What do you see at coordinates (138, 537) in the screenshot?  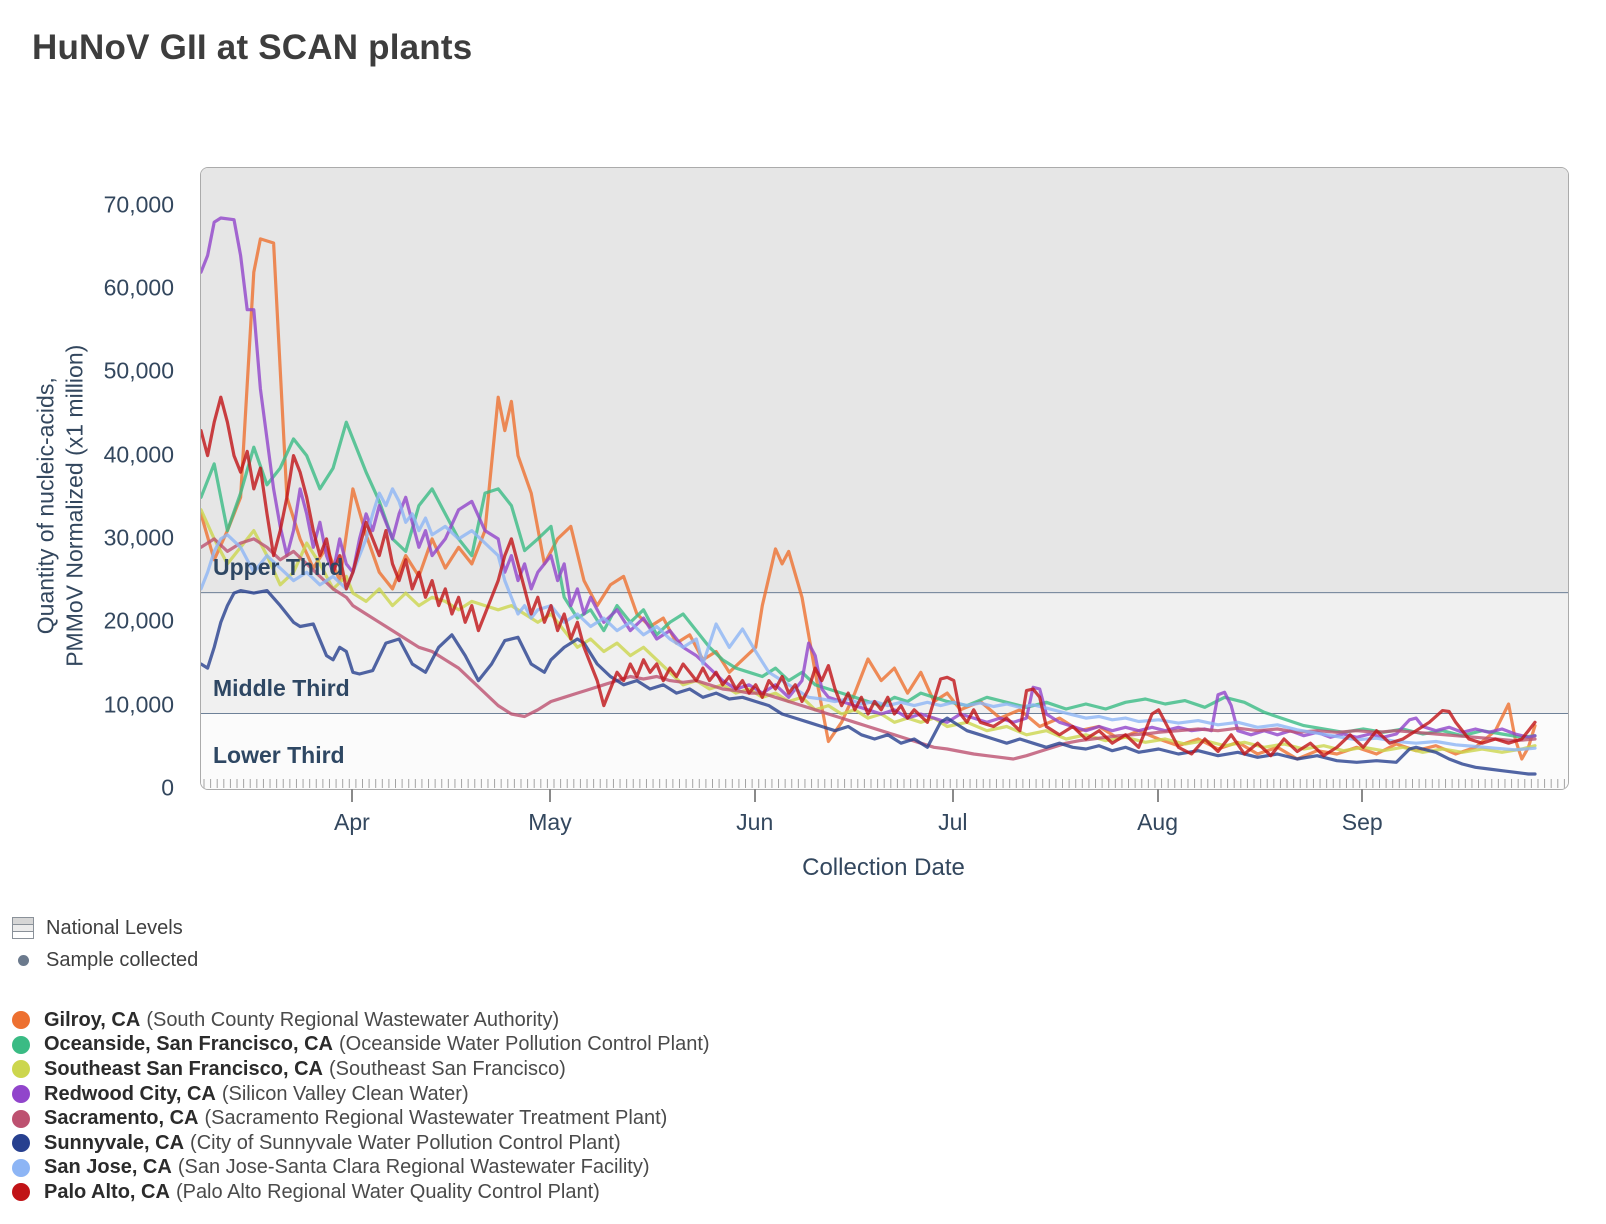 I see `y-tick-label: 30,000` at bounding box center [138, 537].